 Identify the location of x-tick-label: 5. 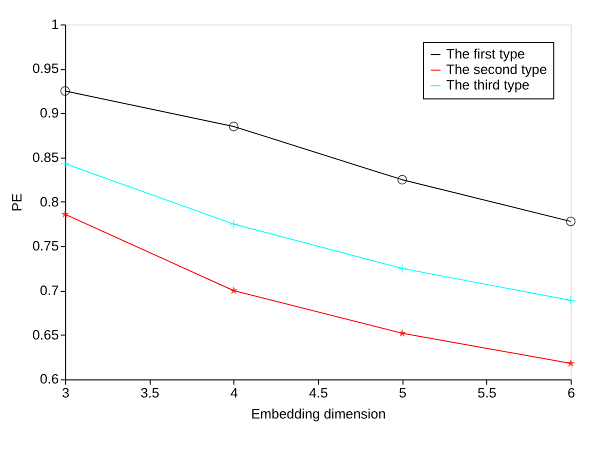
(402, 392).